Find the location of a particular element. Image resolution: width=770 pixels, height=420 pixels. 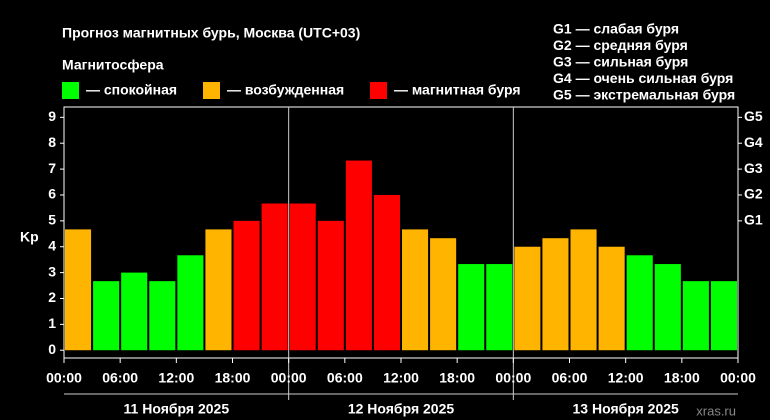

storm-scale-label: G4 — очень сильная буря is located at coordinates (643, 78).